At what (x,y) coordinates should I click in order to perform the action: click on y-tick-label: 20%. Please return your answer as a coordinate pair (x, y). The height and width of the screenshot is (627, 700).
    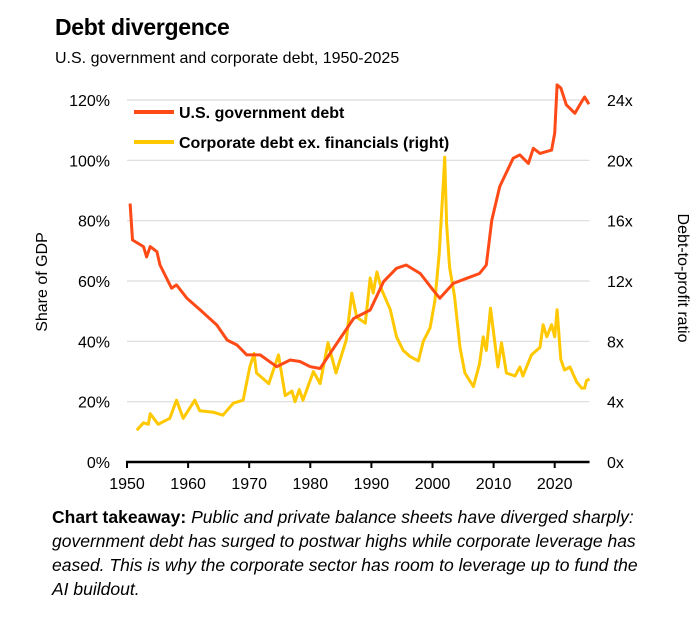
    Looking at the image, I should click on (94, 403).